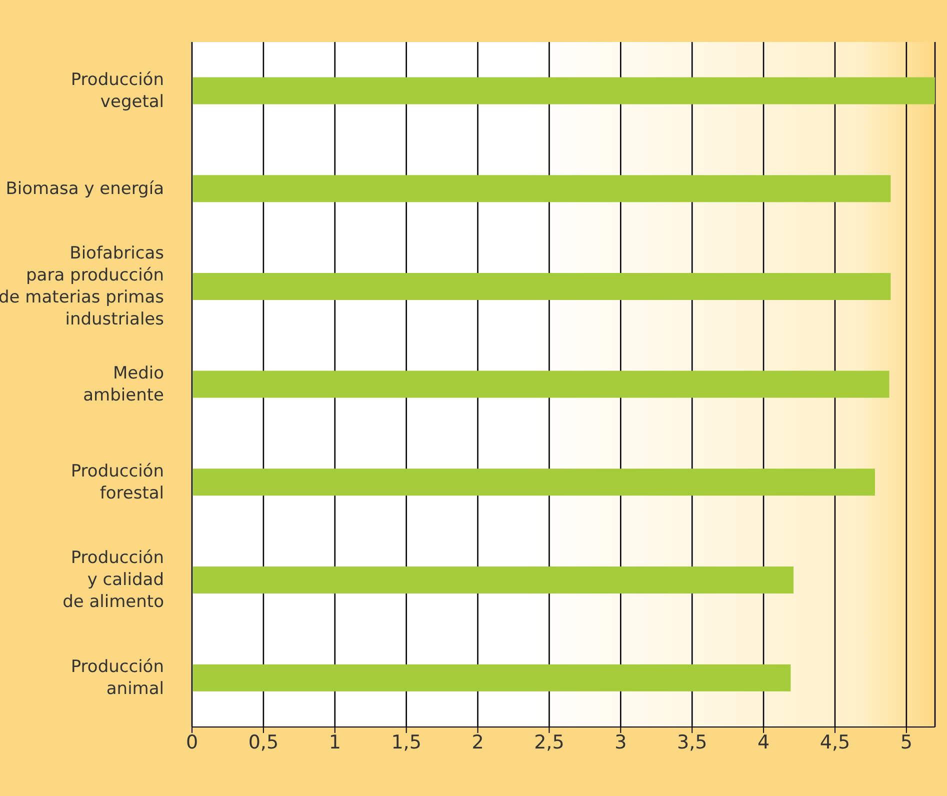 This screenshot has width=947, height=796. What do you see at coordinates (117, 677) in the screenshot?
I see `y-tick-label: Producción animal` at bounding box center [117, 677].